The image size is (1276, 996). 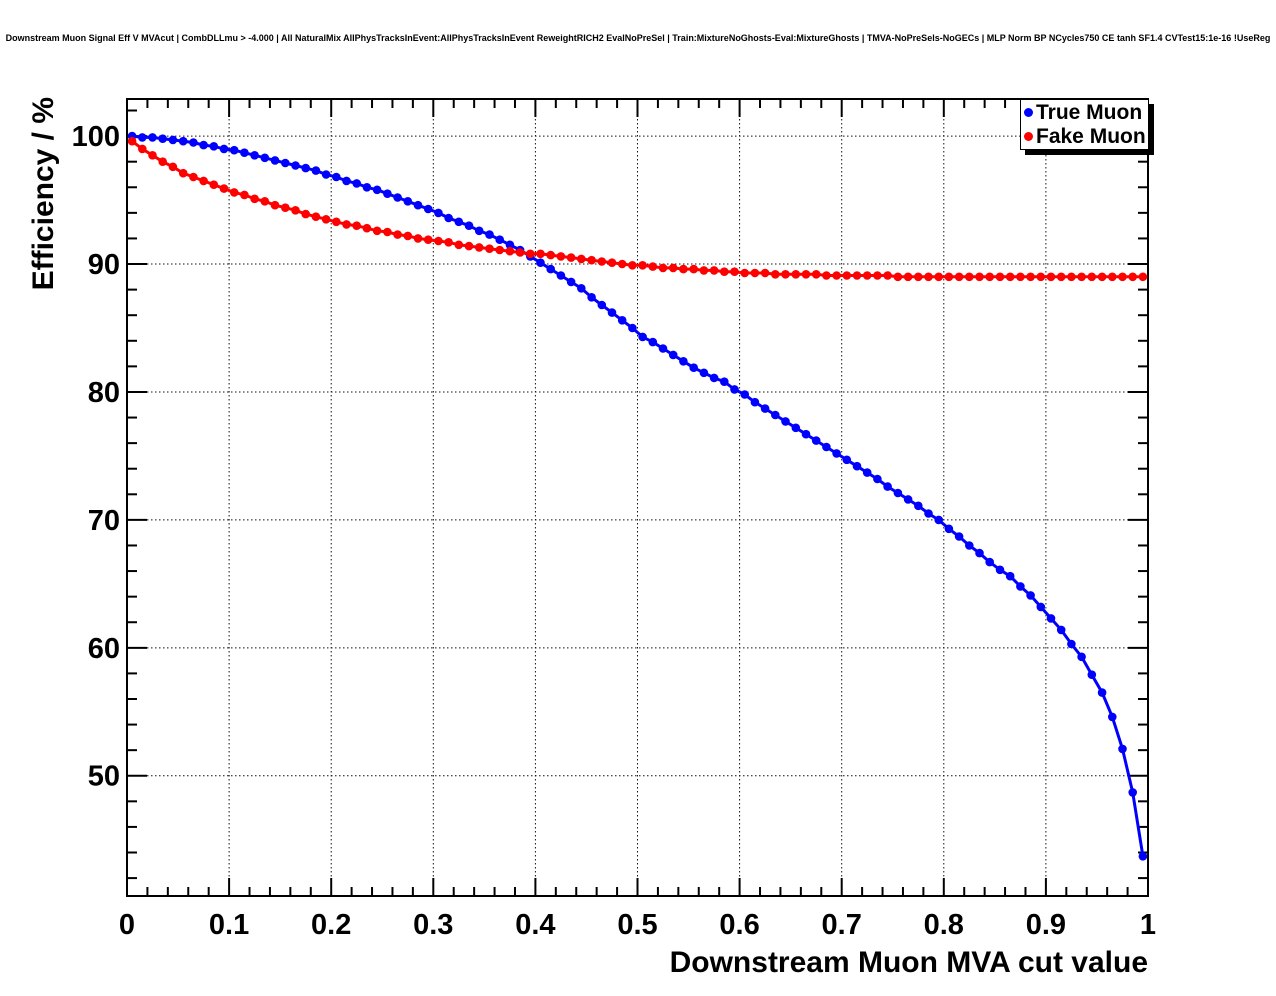 What do you see at coordinates (944, 925) in the screenshot?
I see `svg-text: 0.8` at bounding box center [944, 925].